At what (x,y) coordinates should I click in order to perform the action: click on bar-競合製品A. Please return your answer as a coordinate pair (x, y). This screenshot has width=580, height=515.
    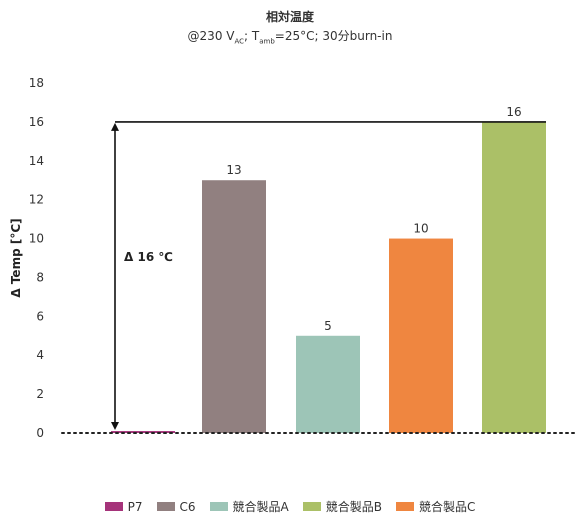
    Looking at the image, I should click on (328, 384).